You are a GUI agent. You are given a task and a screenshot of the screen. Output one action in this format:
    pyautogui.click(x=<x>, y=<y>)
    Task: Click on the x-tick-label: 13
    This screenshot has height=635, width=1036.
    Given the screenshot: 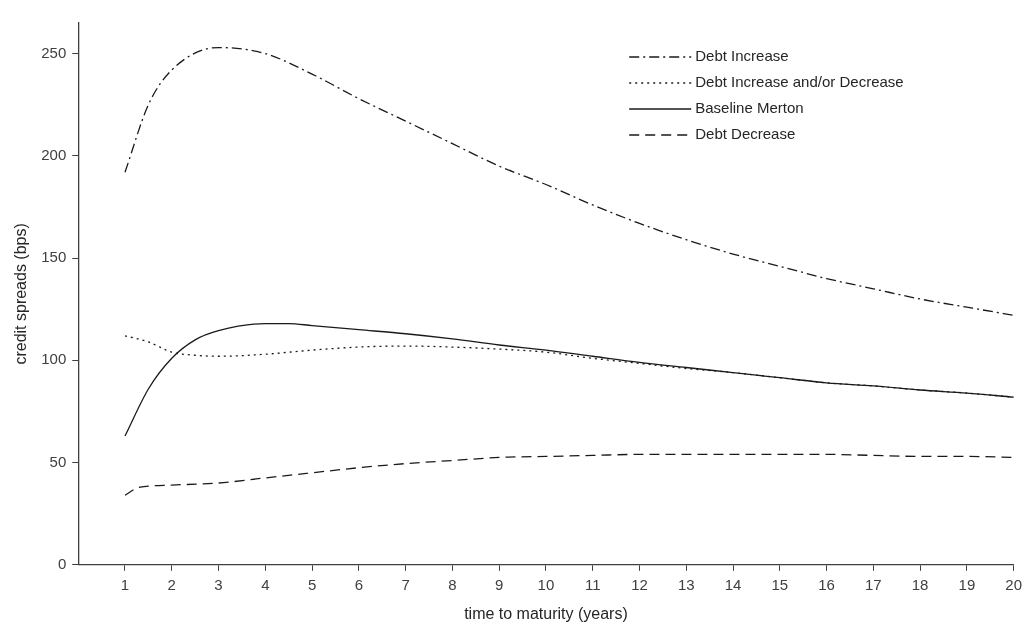 What is the action you would take?
    pyautogui.click(x=686, y=584)
    